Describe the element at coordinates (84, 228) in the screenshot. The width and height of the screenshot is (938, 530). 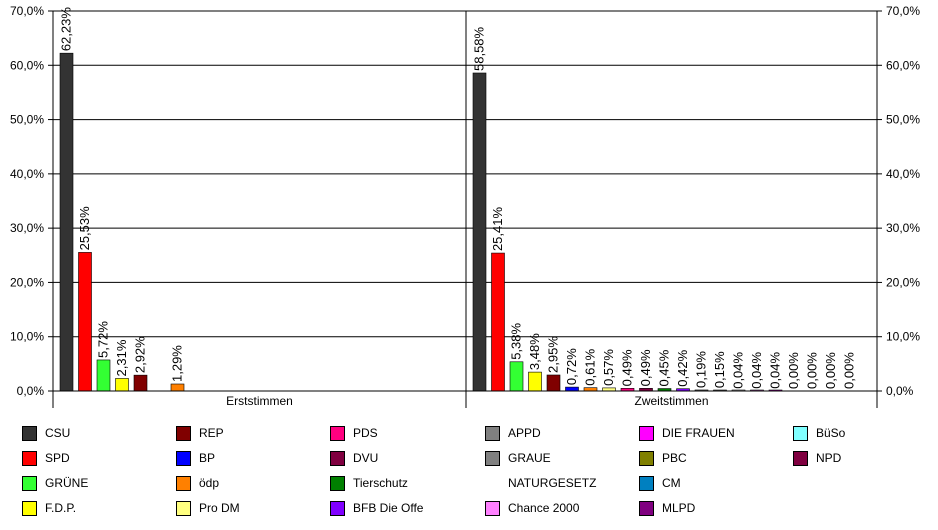
I see `data-label: 25,53%` at that location.